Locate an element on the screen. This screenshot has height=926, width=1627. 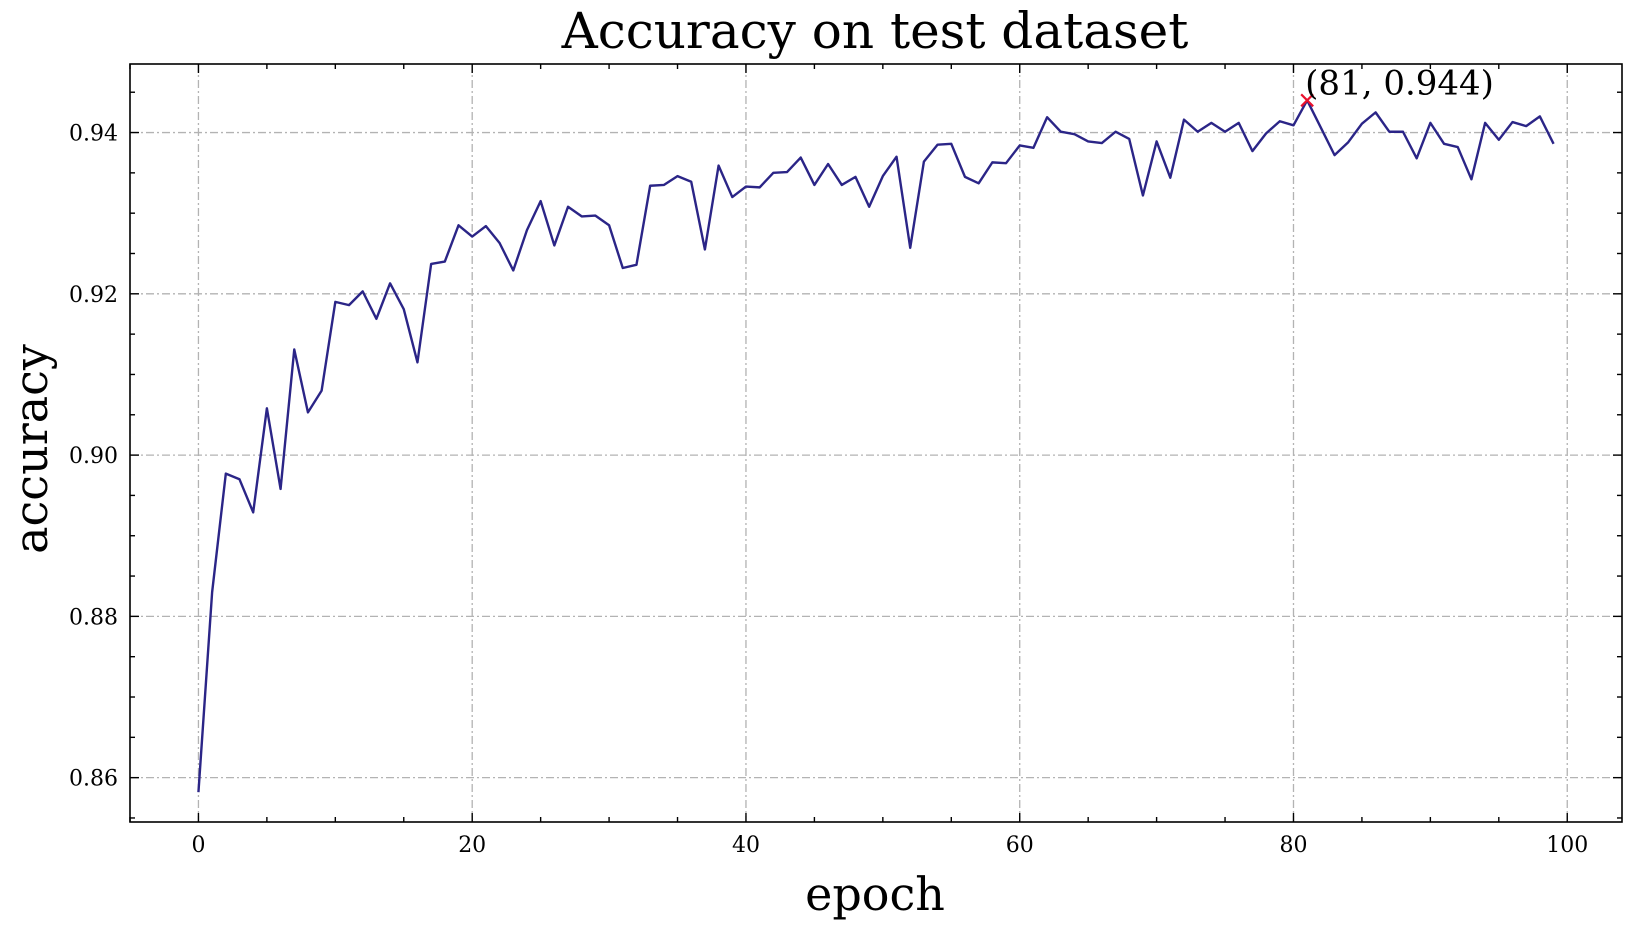
y-tick-label: 0.90 is located at coordinates (93, 456).